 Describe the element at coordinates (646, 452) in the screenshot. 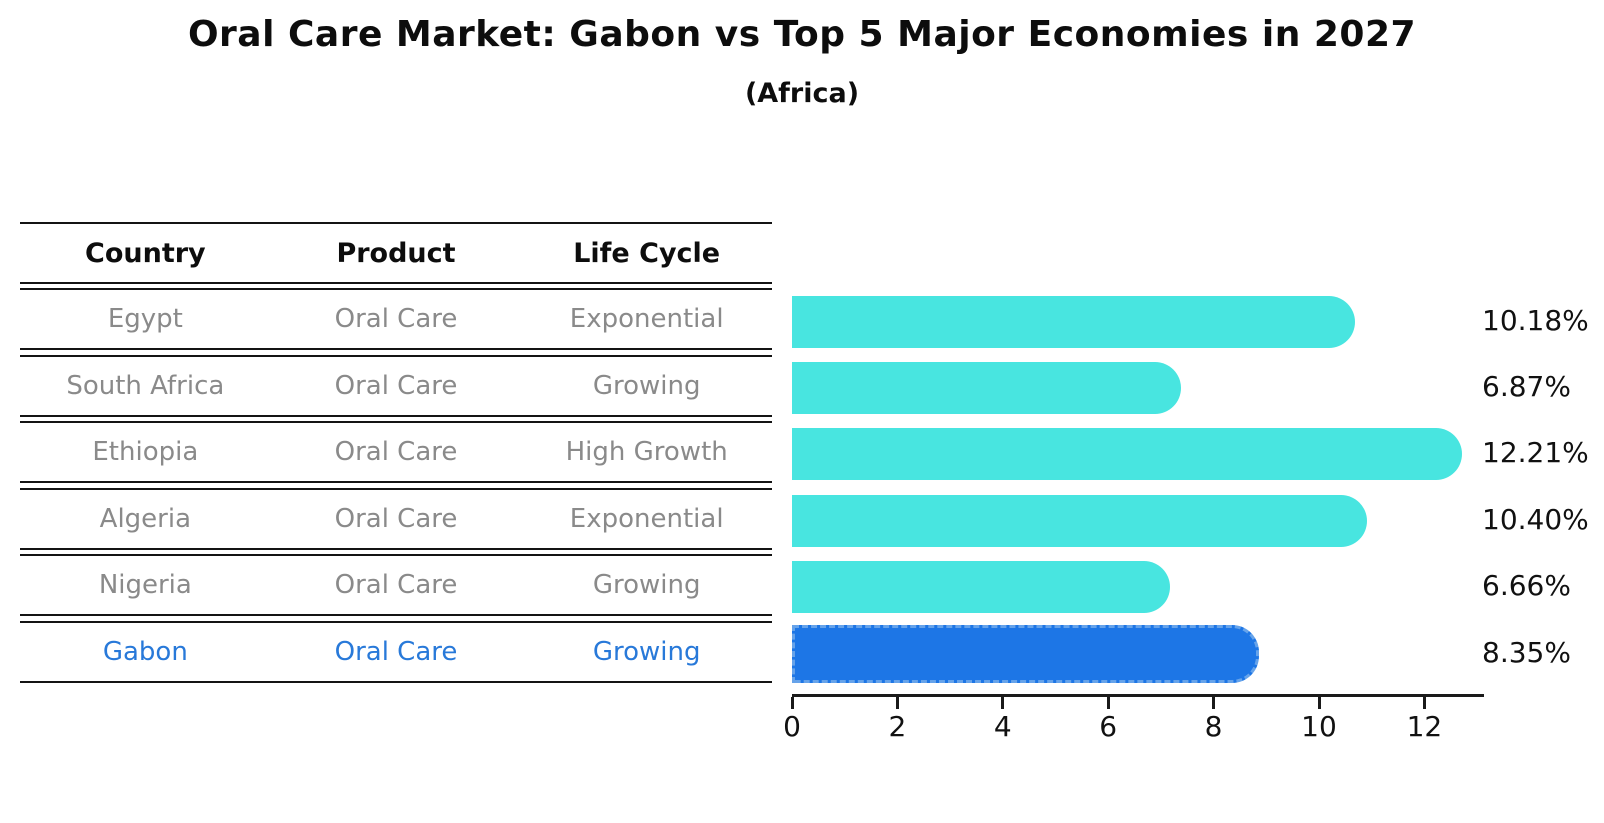

I see `cell-life-cycle: High Growth` at that location.